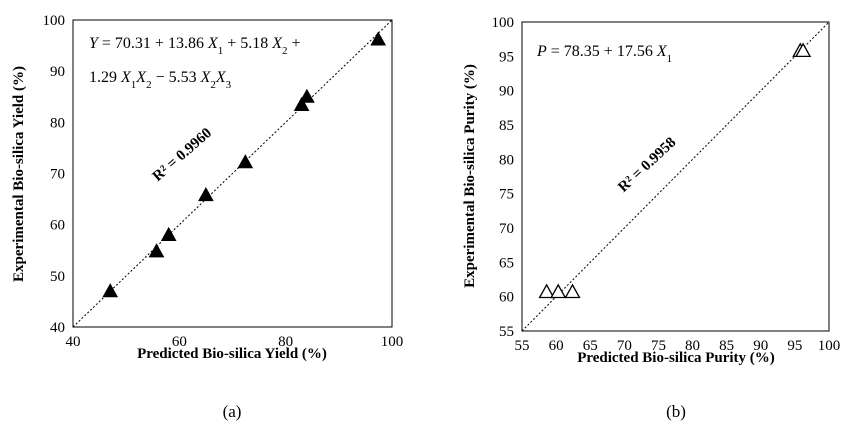 The width and height of the screenshot is (849, 424). I want to click on y-axis-title-b: Experimental Bio-silica Purity (%), so click(470, 176).